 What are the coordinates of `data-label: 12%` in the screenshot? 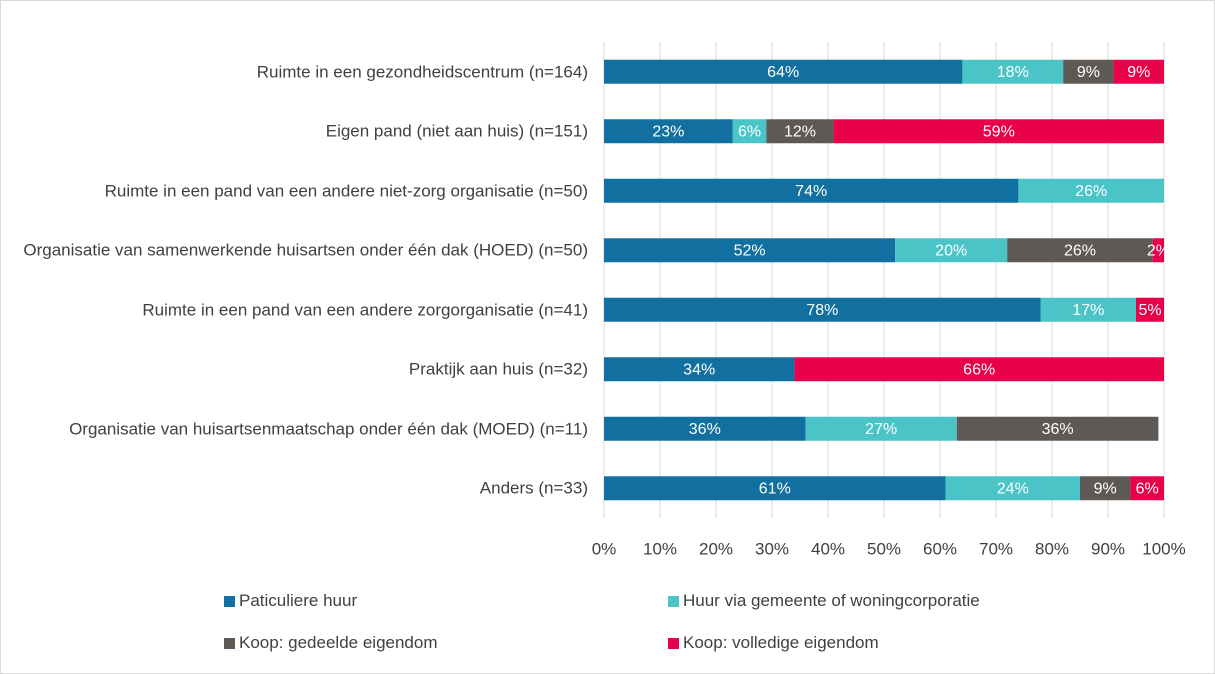 It's located at (800, 131).